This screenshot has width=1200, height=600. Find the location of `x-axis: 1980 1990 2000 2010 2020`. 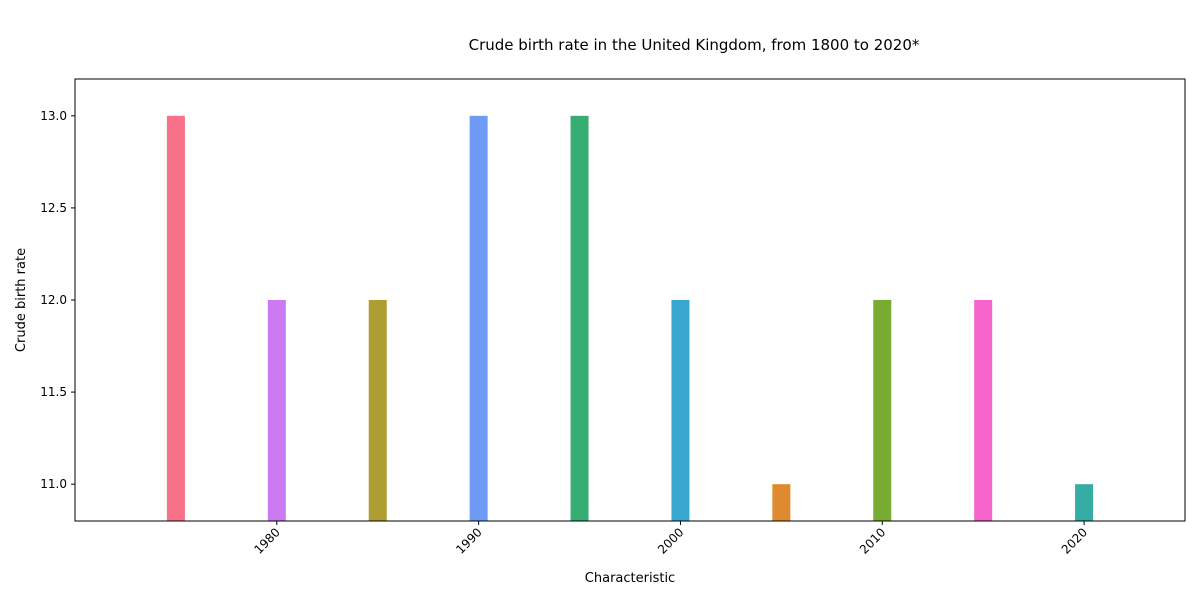

x-axis: 1980 1990 2000 2010 2020 is located at coordinates (670, 539).